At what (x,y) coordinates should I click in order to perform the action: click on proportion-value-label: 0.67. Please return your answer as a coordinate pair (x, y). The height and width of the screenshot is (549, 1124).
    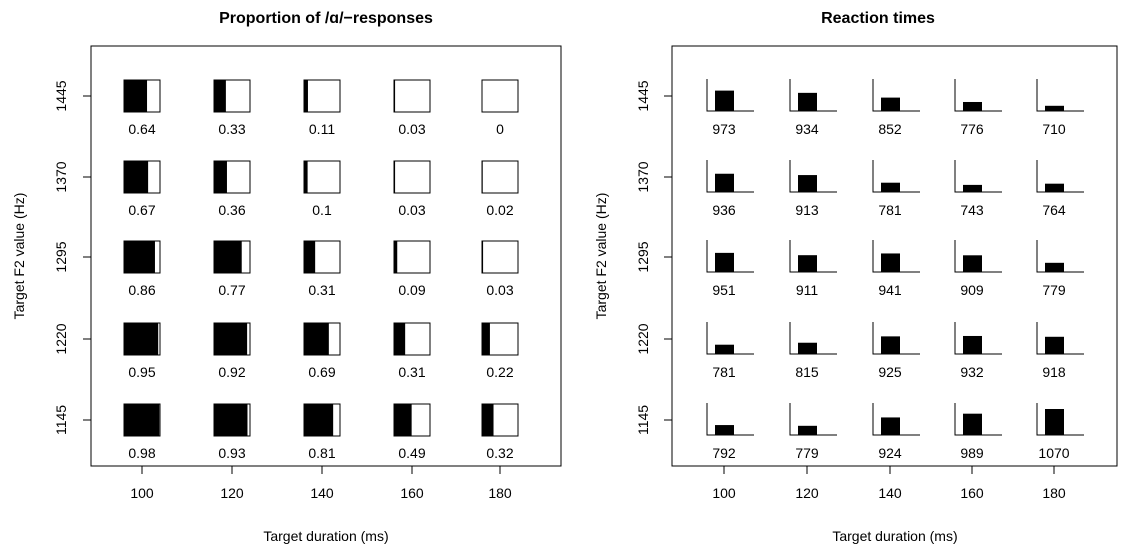
    Looking at the image, I should click on (141, 210).